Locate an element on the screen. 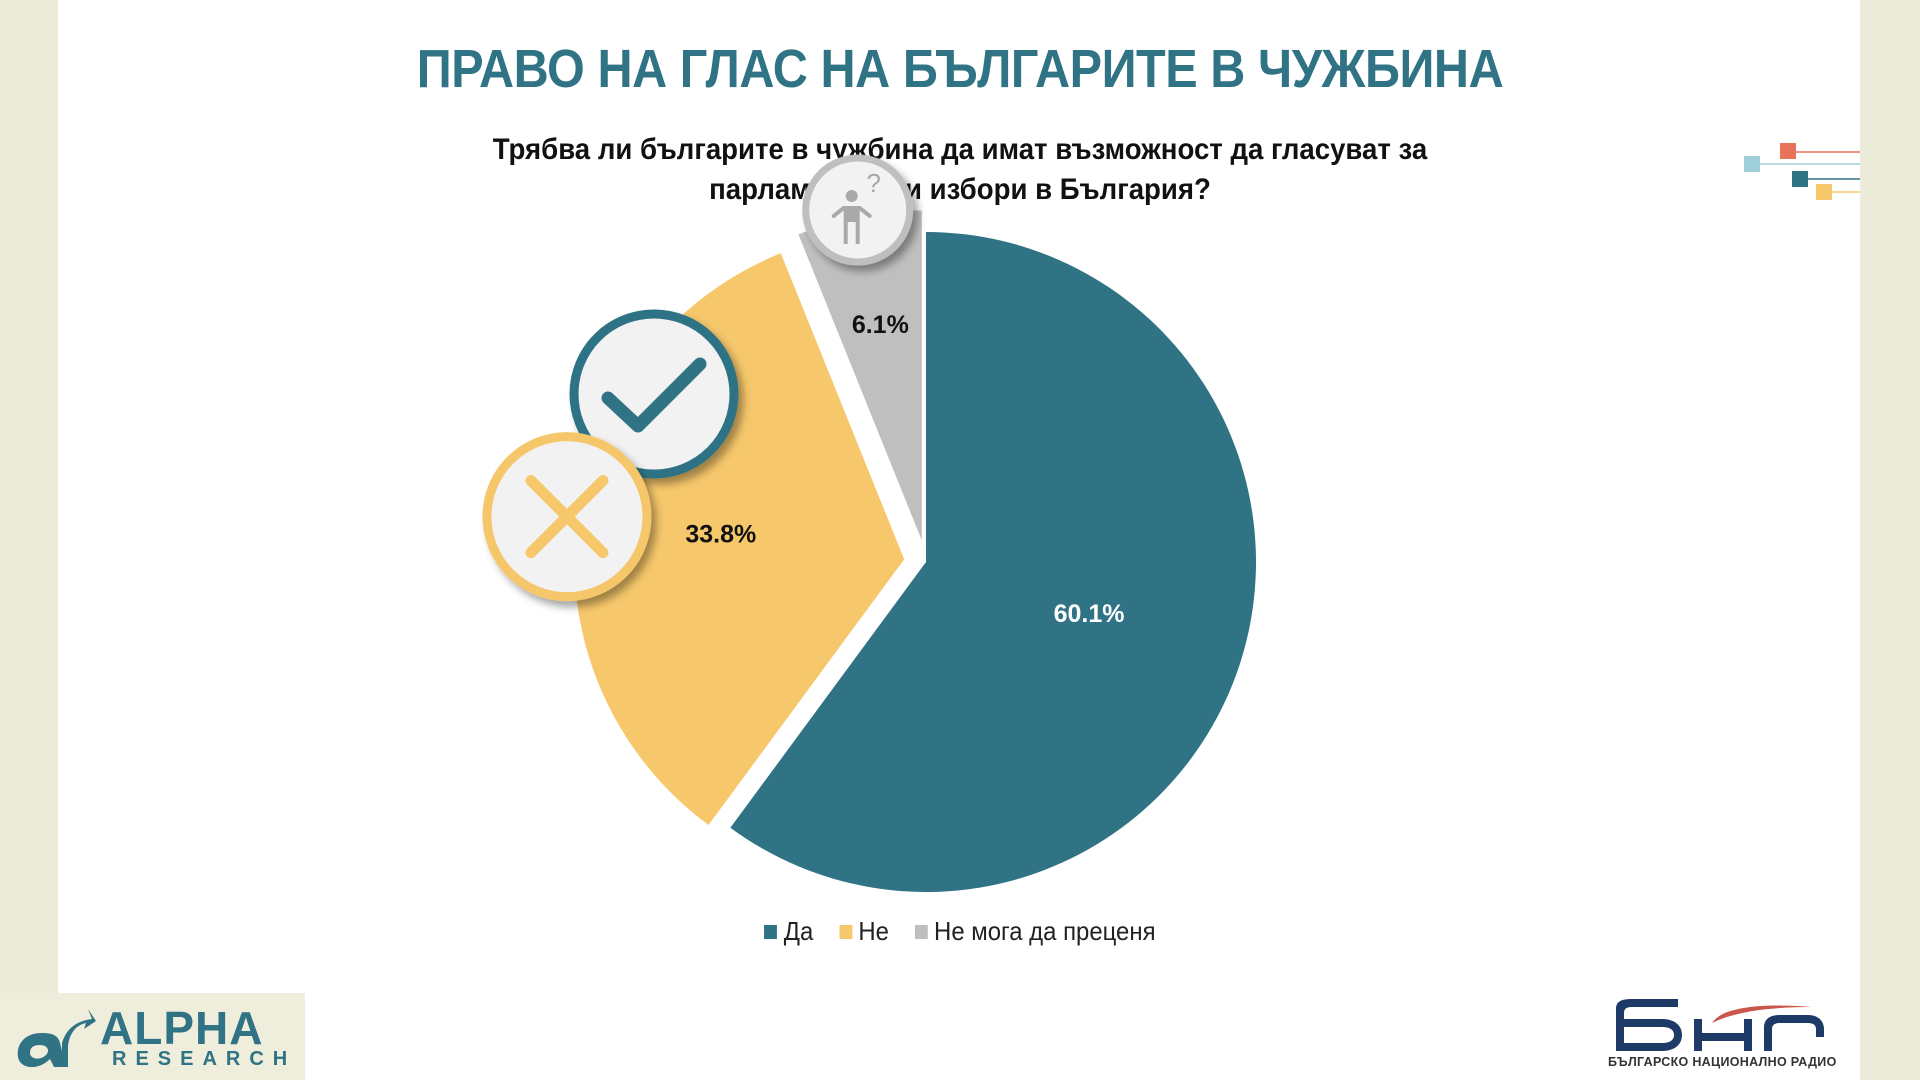 The width and height of the screenshot is (1920, 1080). pie-value-labels: 60.1% 33.8% 6.1% is located at coordinates (904, 469).